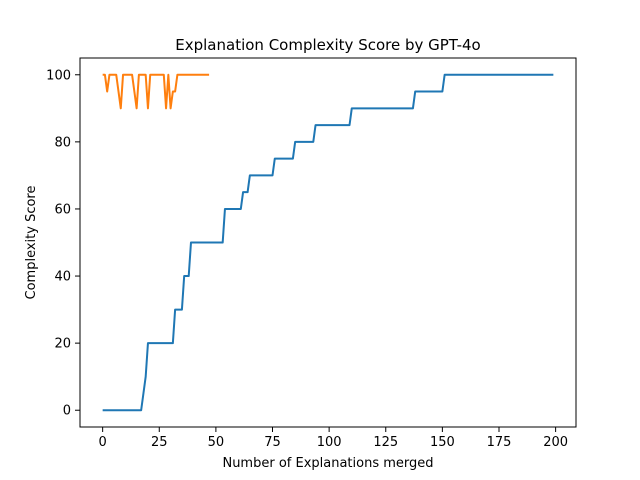 The width and height of the screenshot is (640, 480). I want to click on y-tick-label: 60, so click(62, 209).